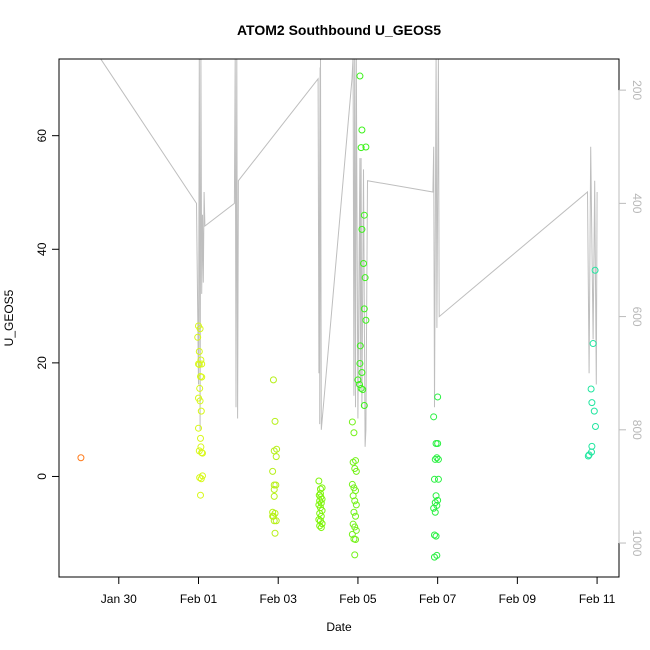 The height and width of the screenshot is (650, 650). I want to click on right-axis: 200 400 600 800 1000, so click(631, 318).